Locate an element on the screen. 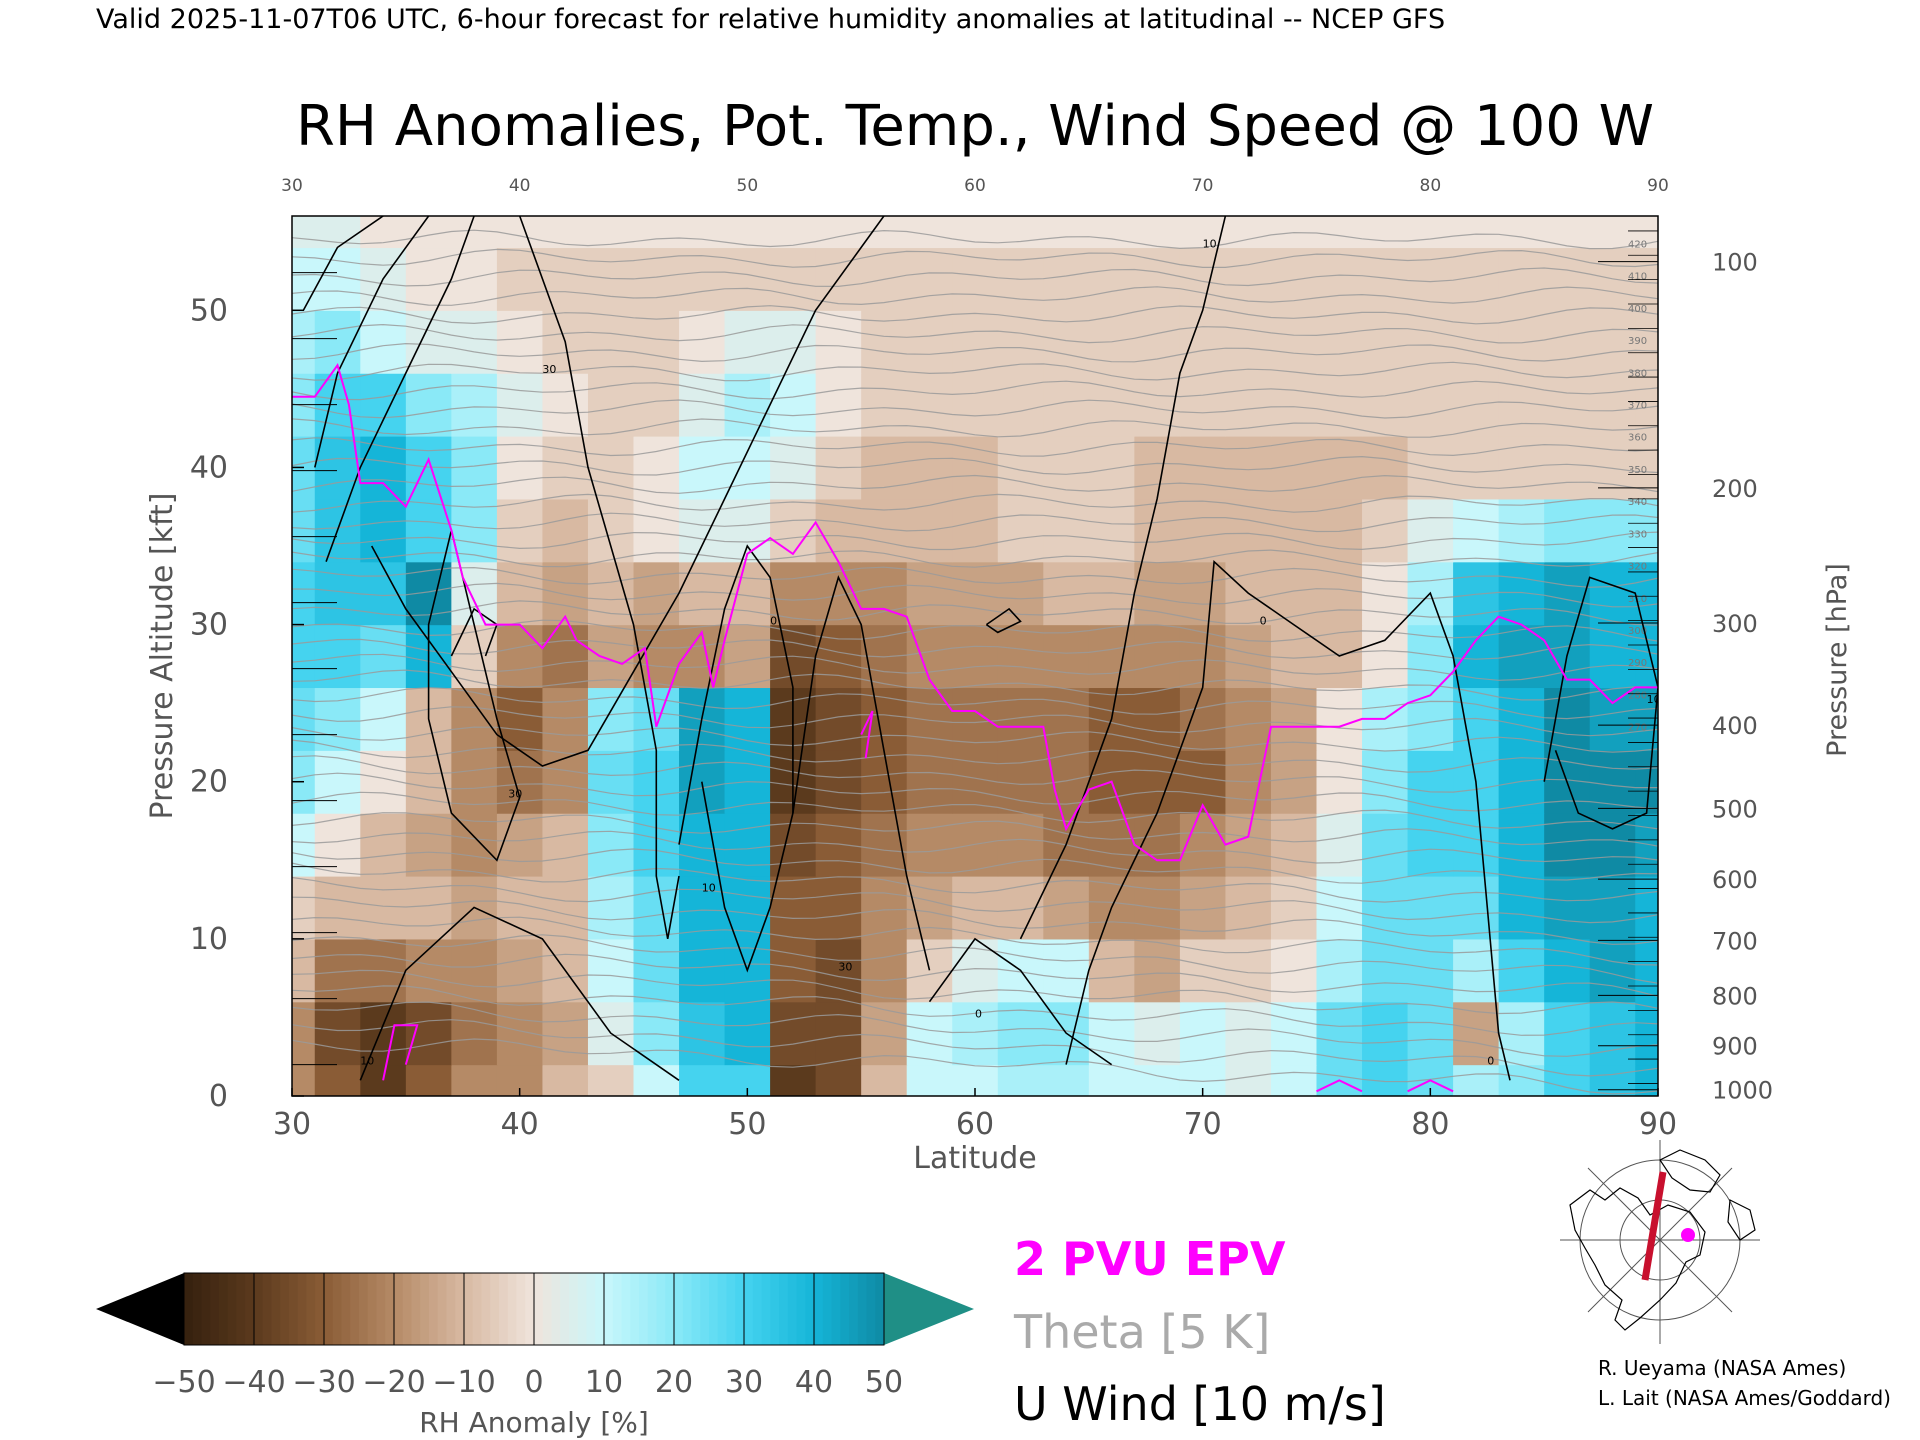 The image size is (1920, 1440). pressure-tick-label: 900 is located at coordinates (1735, 1047).